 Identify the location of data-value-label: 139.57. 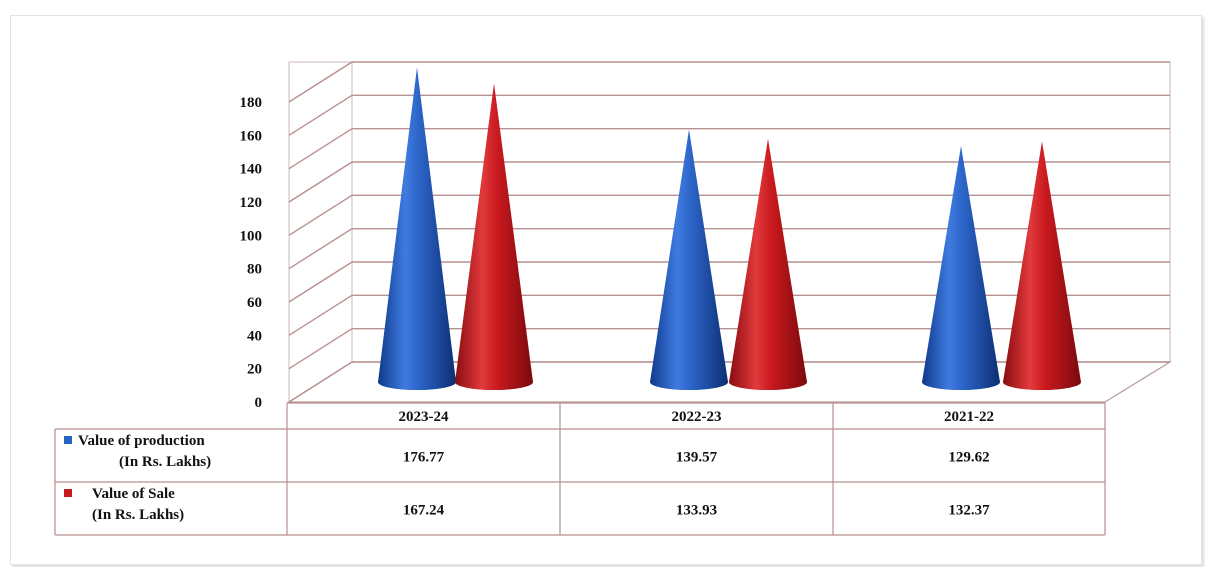
(697, 458).